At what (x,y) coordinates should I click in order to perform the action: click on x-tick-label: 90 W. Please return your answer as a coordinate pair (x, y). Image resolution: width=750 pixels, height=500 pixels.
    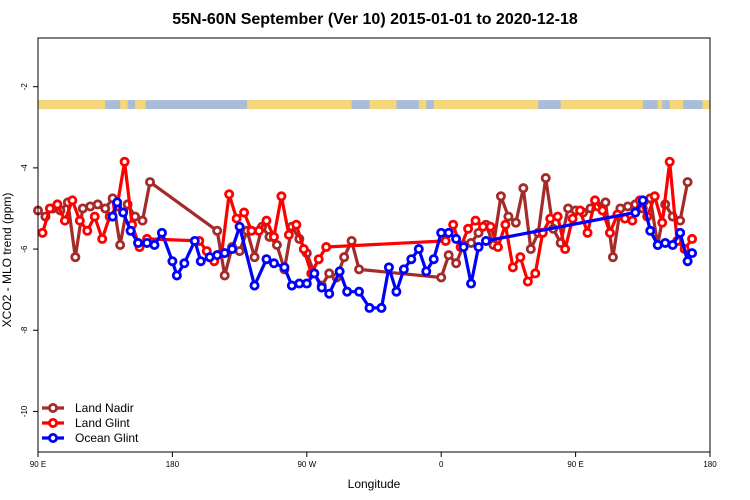
    Looking at the image, I should click on (306, 464).